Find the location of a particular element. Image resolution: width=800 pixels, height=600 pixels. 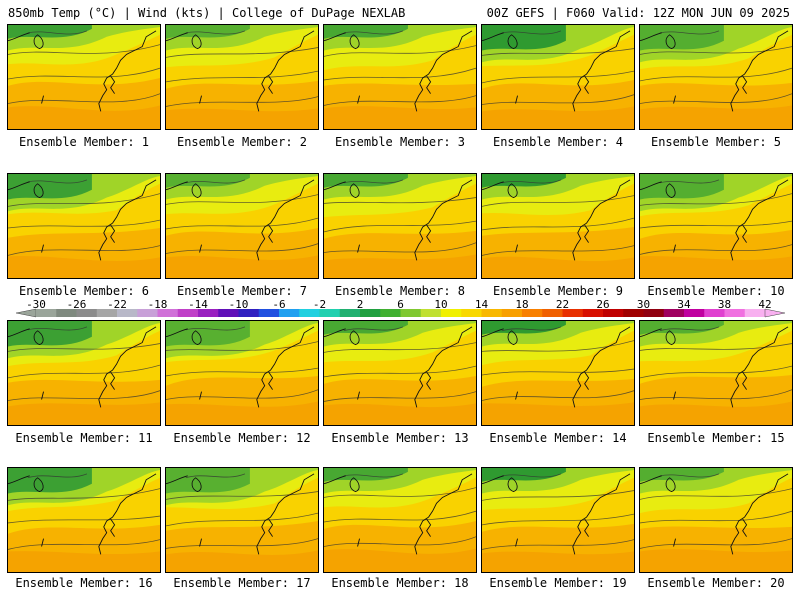

colorbar-tick-label: 22 is located at coordinates (562, 304).